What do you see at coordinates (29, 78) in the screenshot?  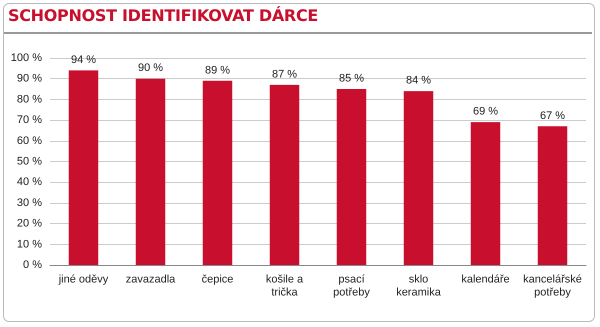 I see `y-tick-label: 90 %` at bounding box center [29, 78].